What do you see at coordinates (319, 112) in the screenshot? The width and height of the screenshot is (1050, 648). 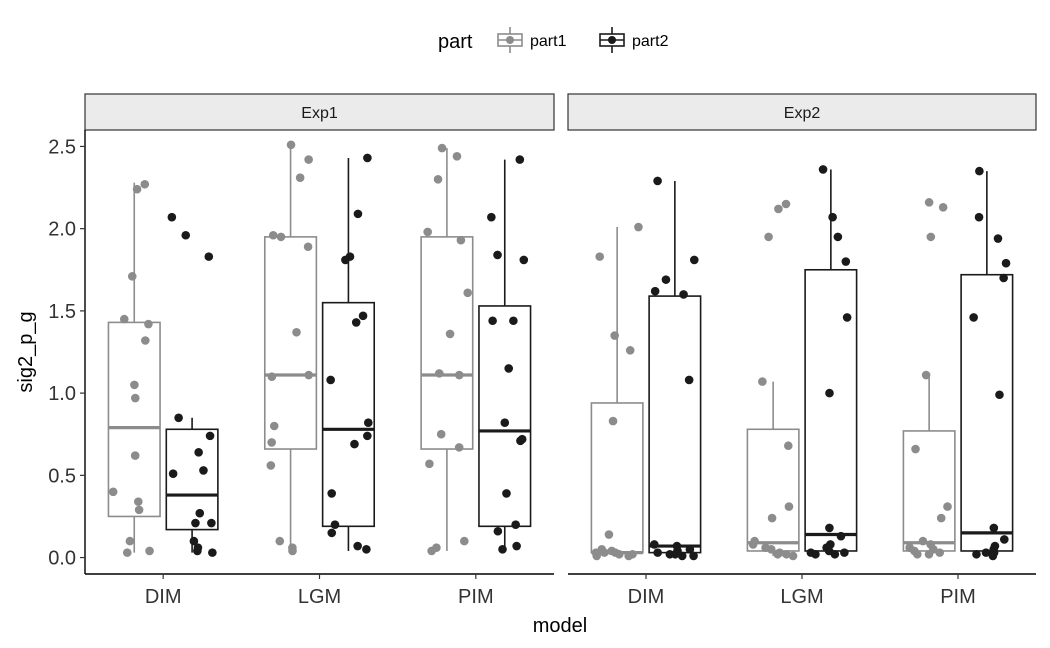 I see `facet-strip` at bounding box center [319, 112].